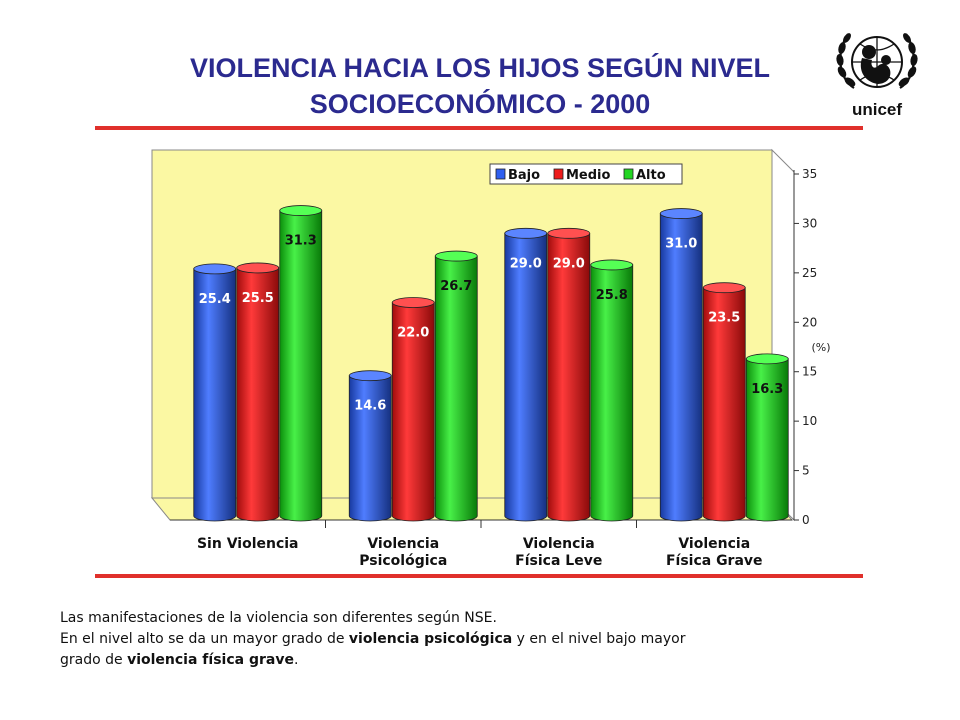 Image resolution: width=960 pixels, height=720 pixels. I want to click on legend-swatch-bajo, so click(500, 174).